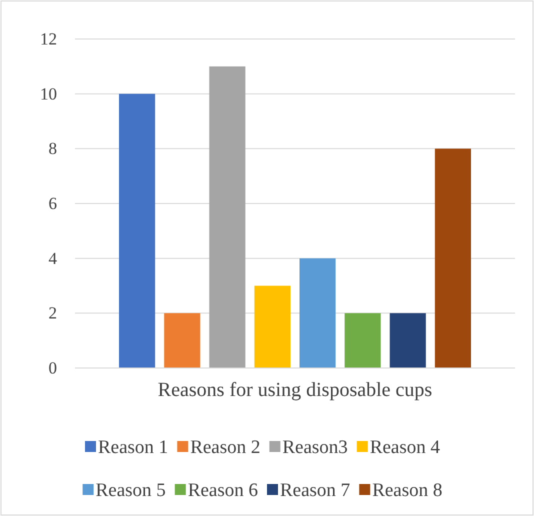 The height and width of the screenshot is (516, 534). I want to click on legend-label: Reason 7, so click(315, 490).